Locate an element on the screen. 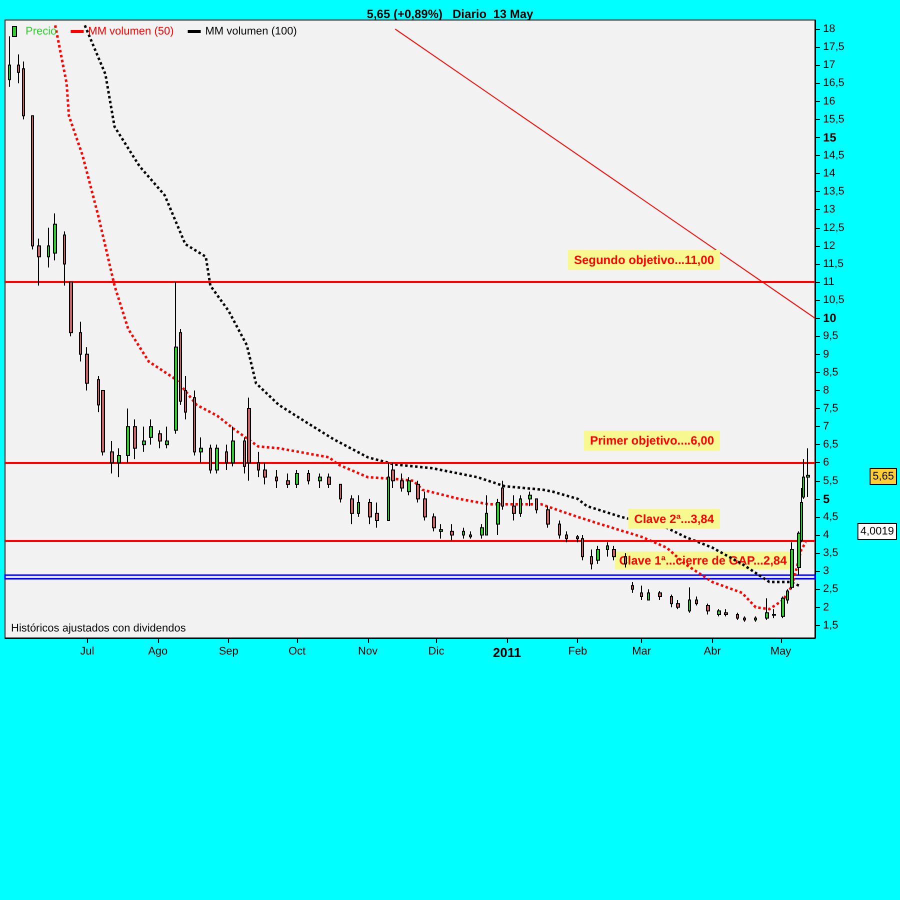  y-tick-label: 4,5 is located at coordinates (830, 516).